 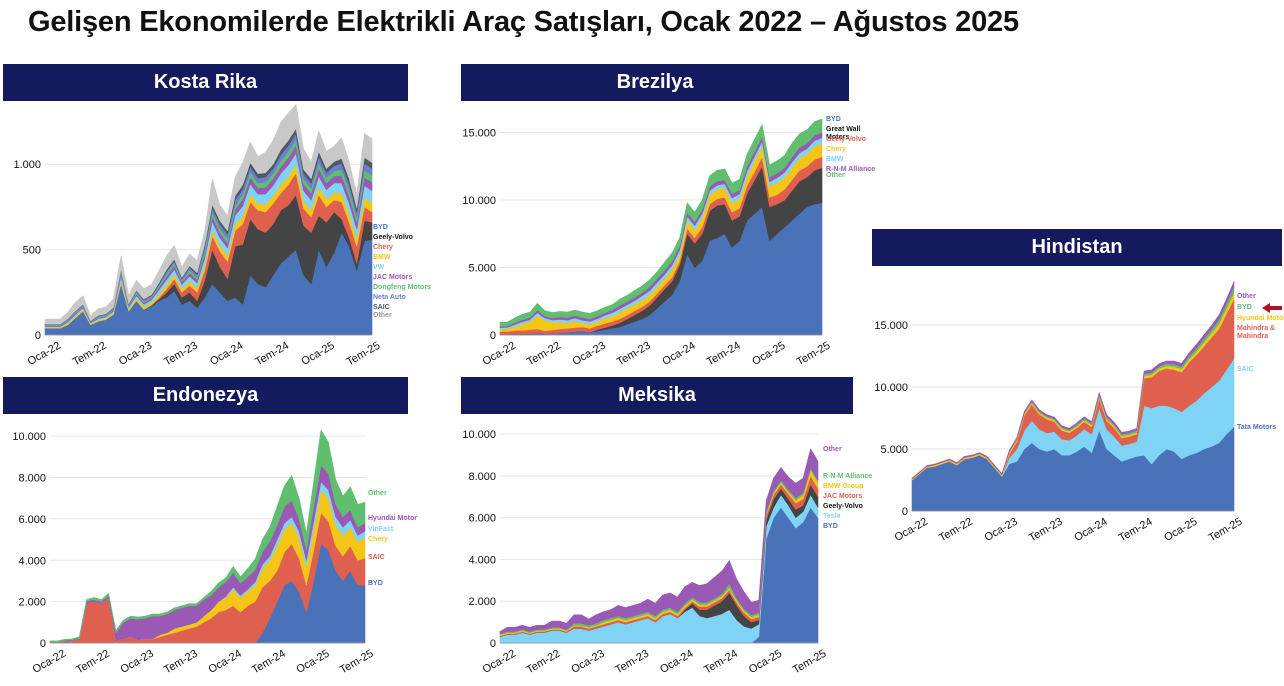 I want to click on legend-label: VW, so click(x=379, y=267).